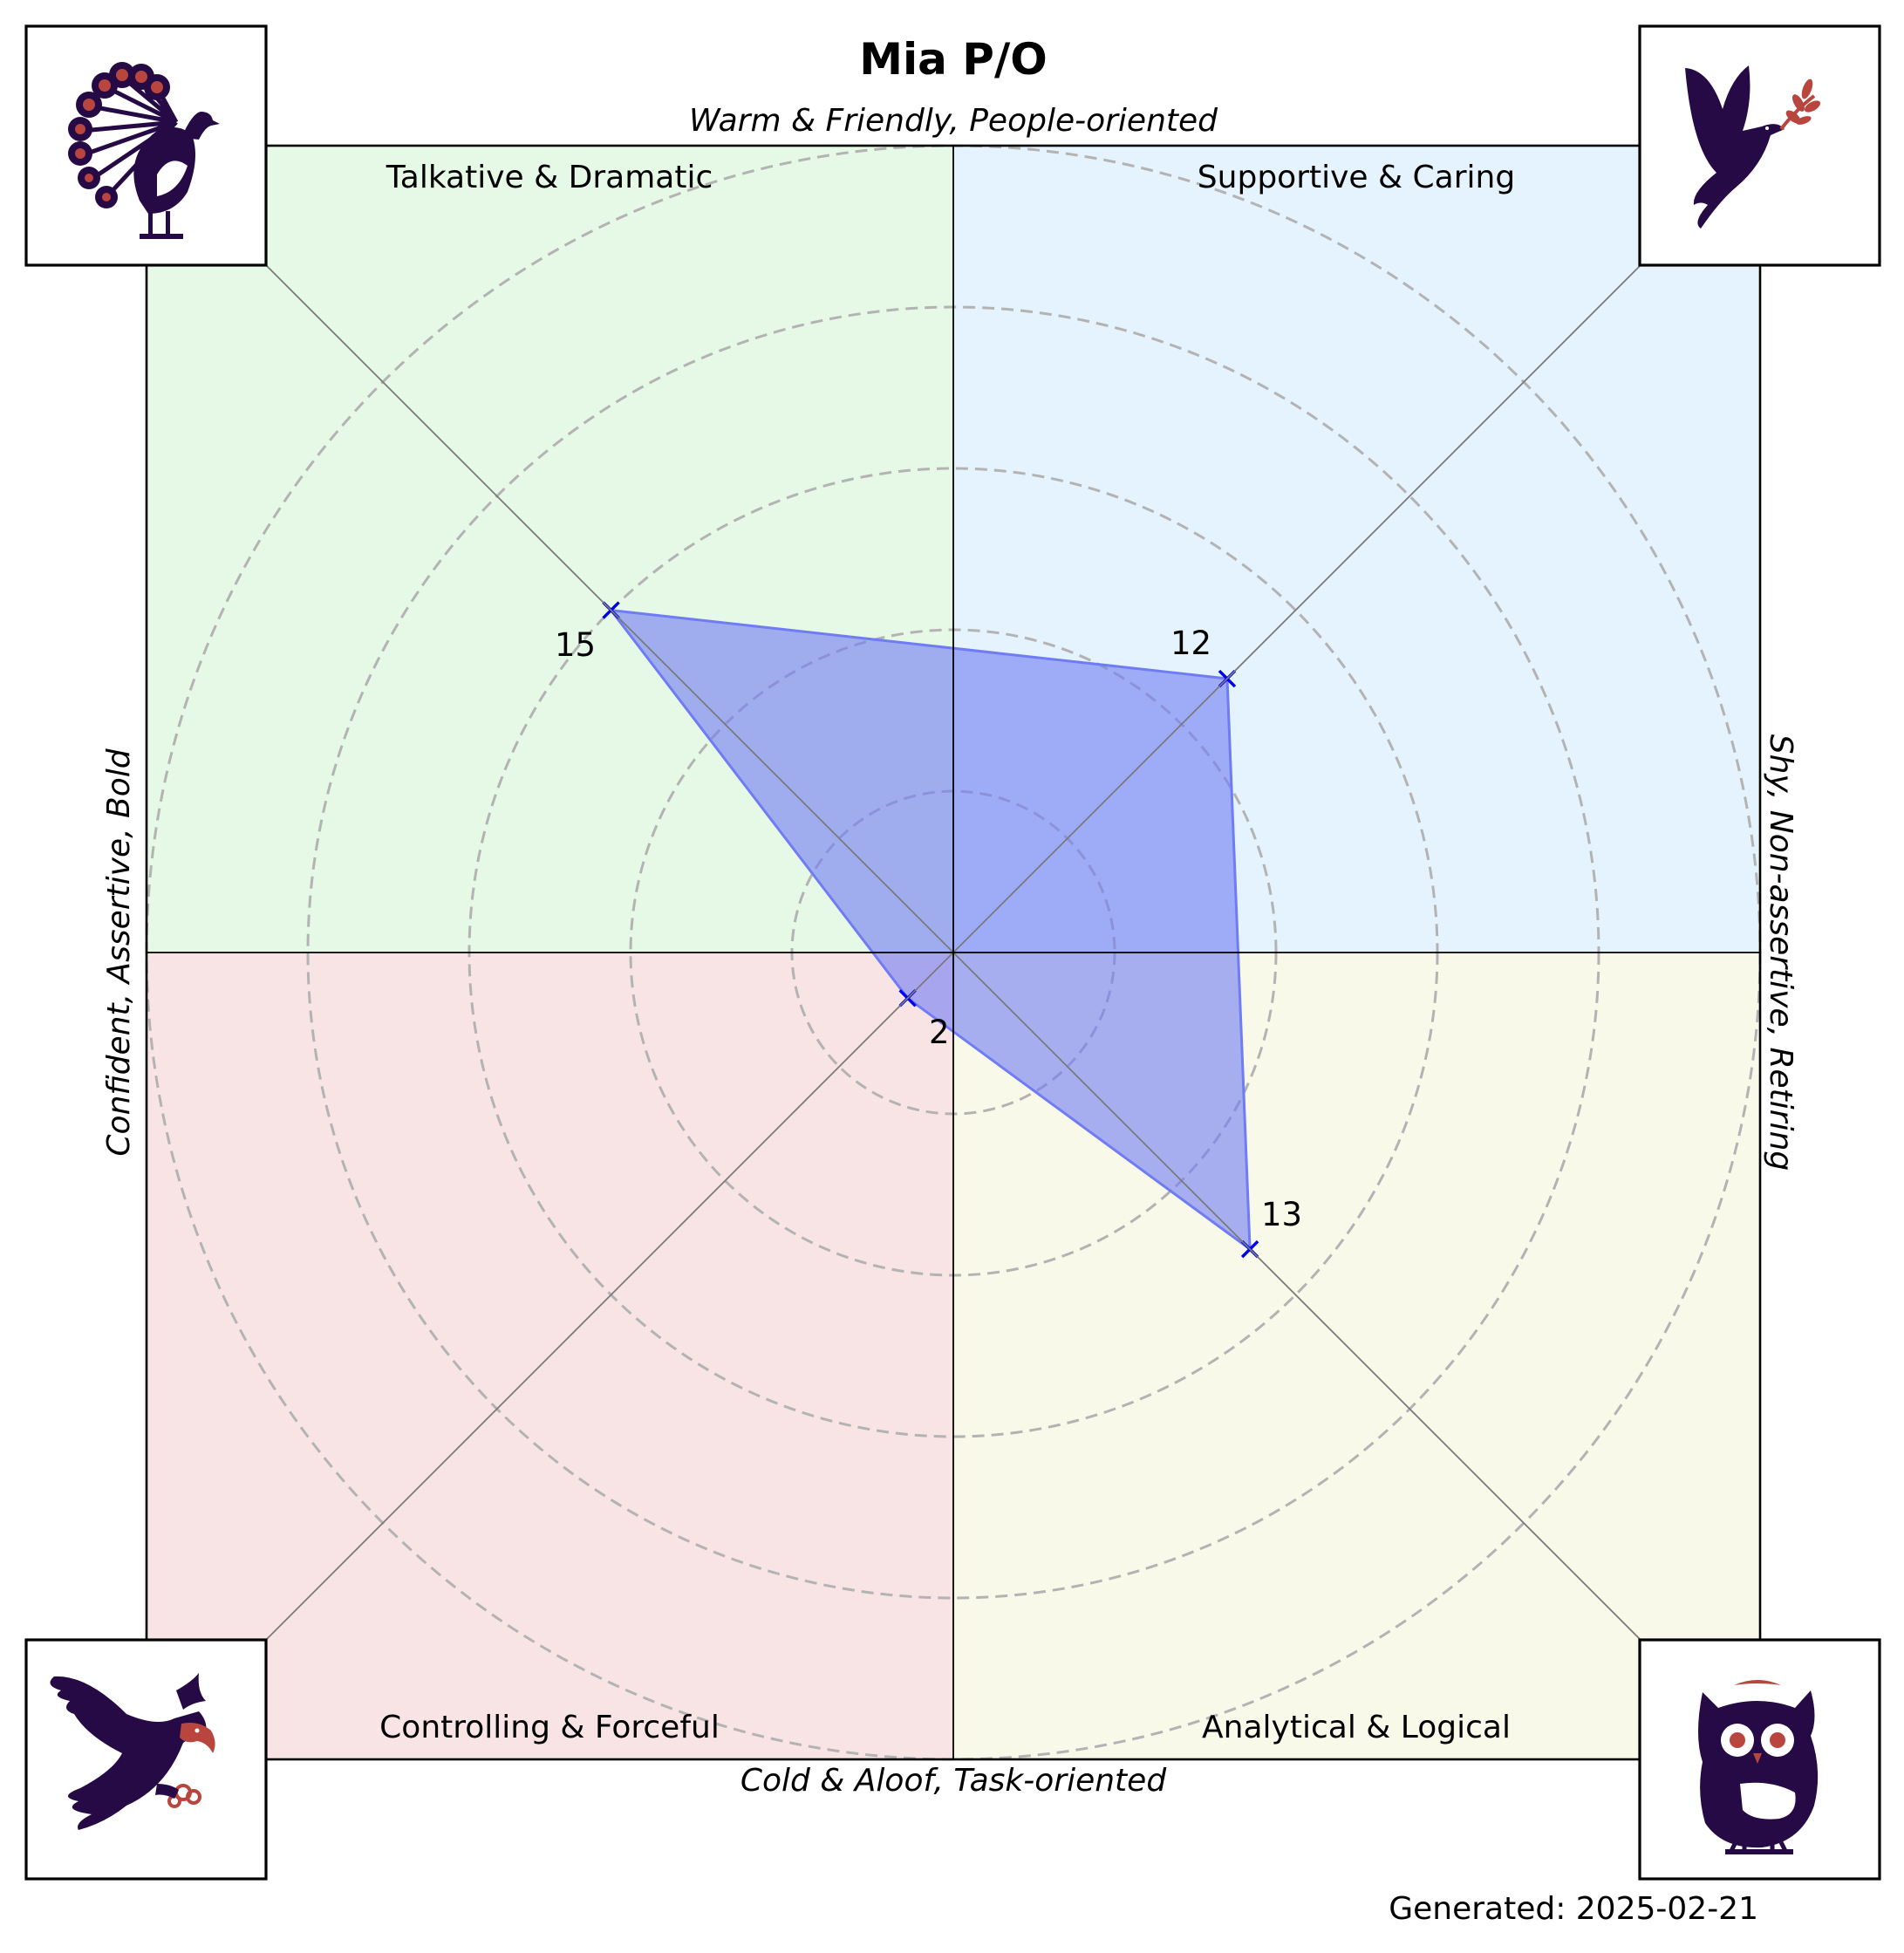 This screenshot has width=1904, height=1953. I want to click on dove-icon, so click(1759, 145).